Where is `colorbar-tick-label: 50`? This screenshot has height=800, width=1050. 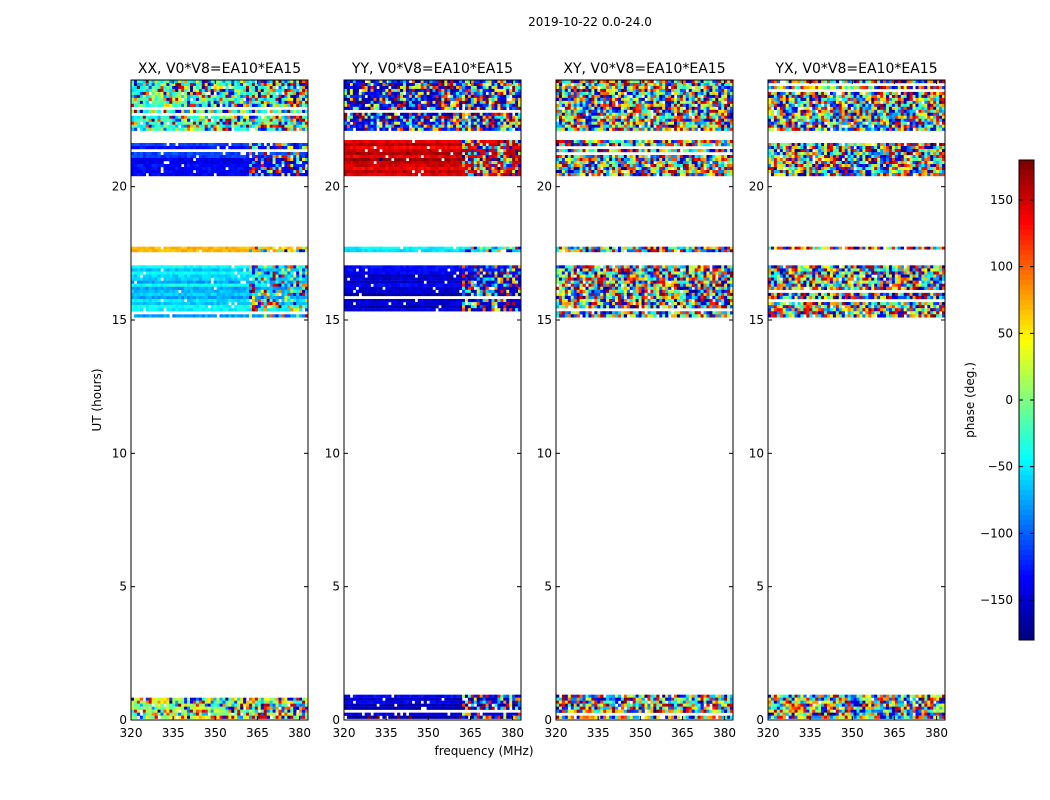
colorbar-tick-label: 50 is located at coordinates (1005, 333).